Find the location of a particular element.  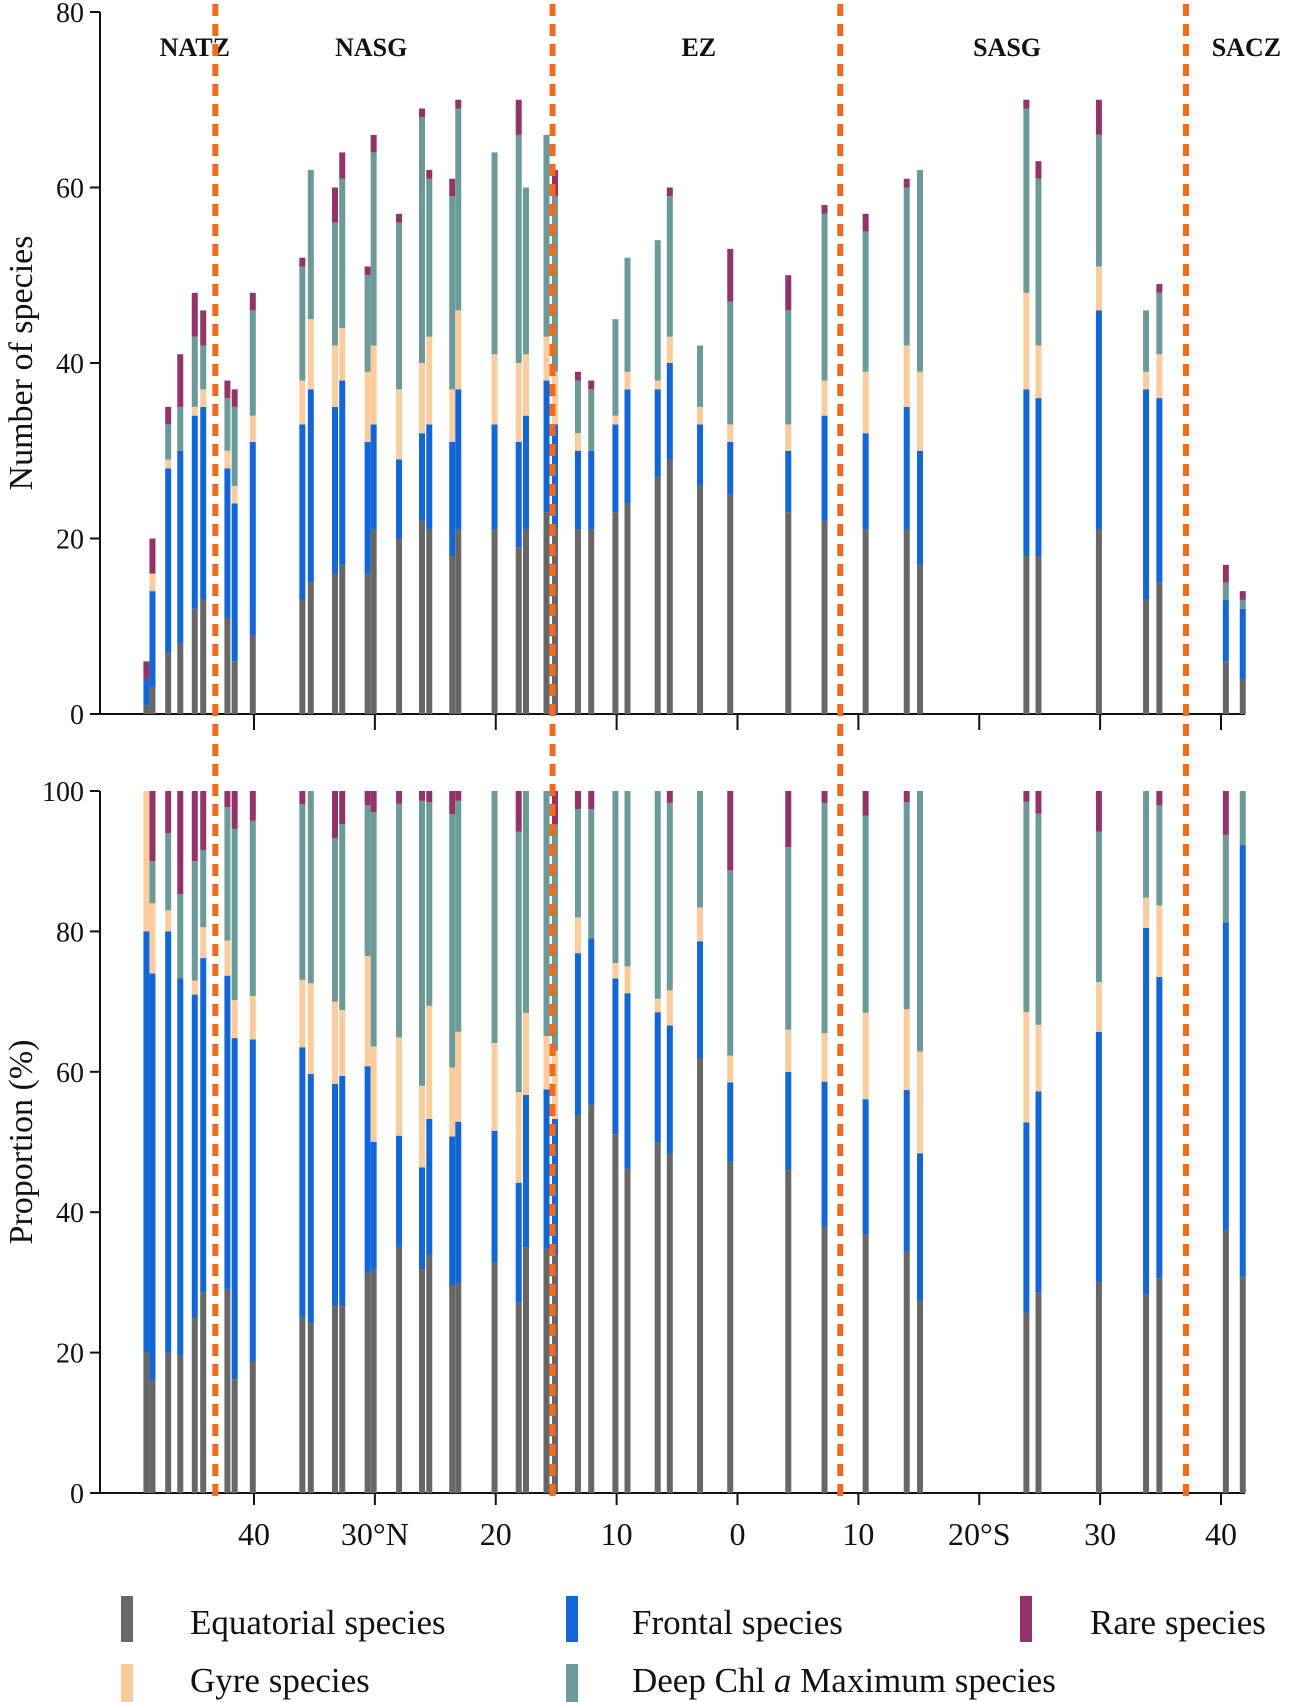

bottom-y-tick-label: 60 is located at coordinates (70, 1073).